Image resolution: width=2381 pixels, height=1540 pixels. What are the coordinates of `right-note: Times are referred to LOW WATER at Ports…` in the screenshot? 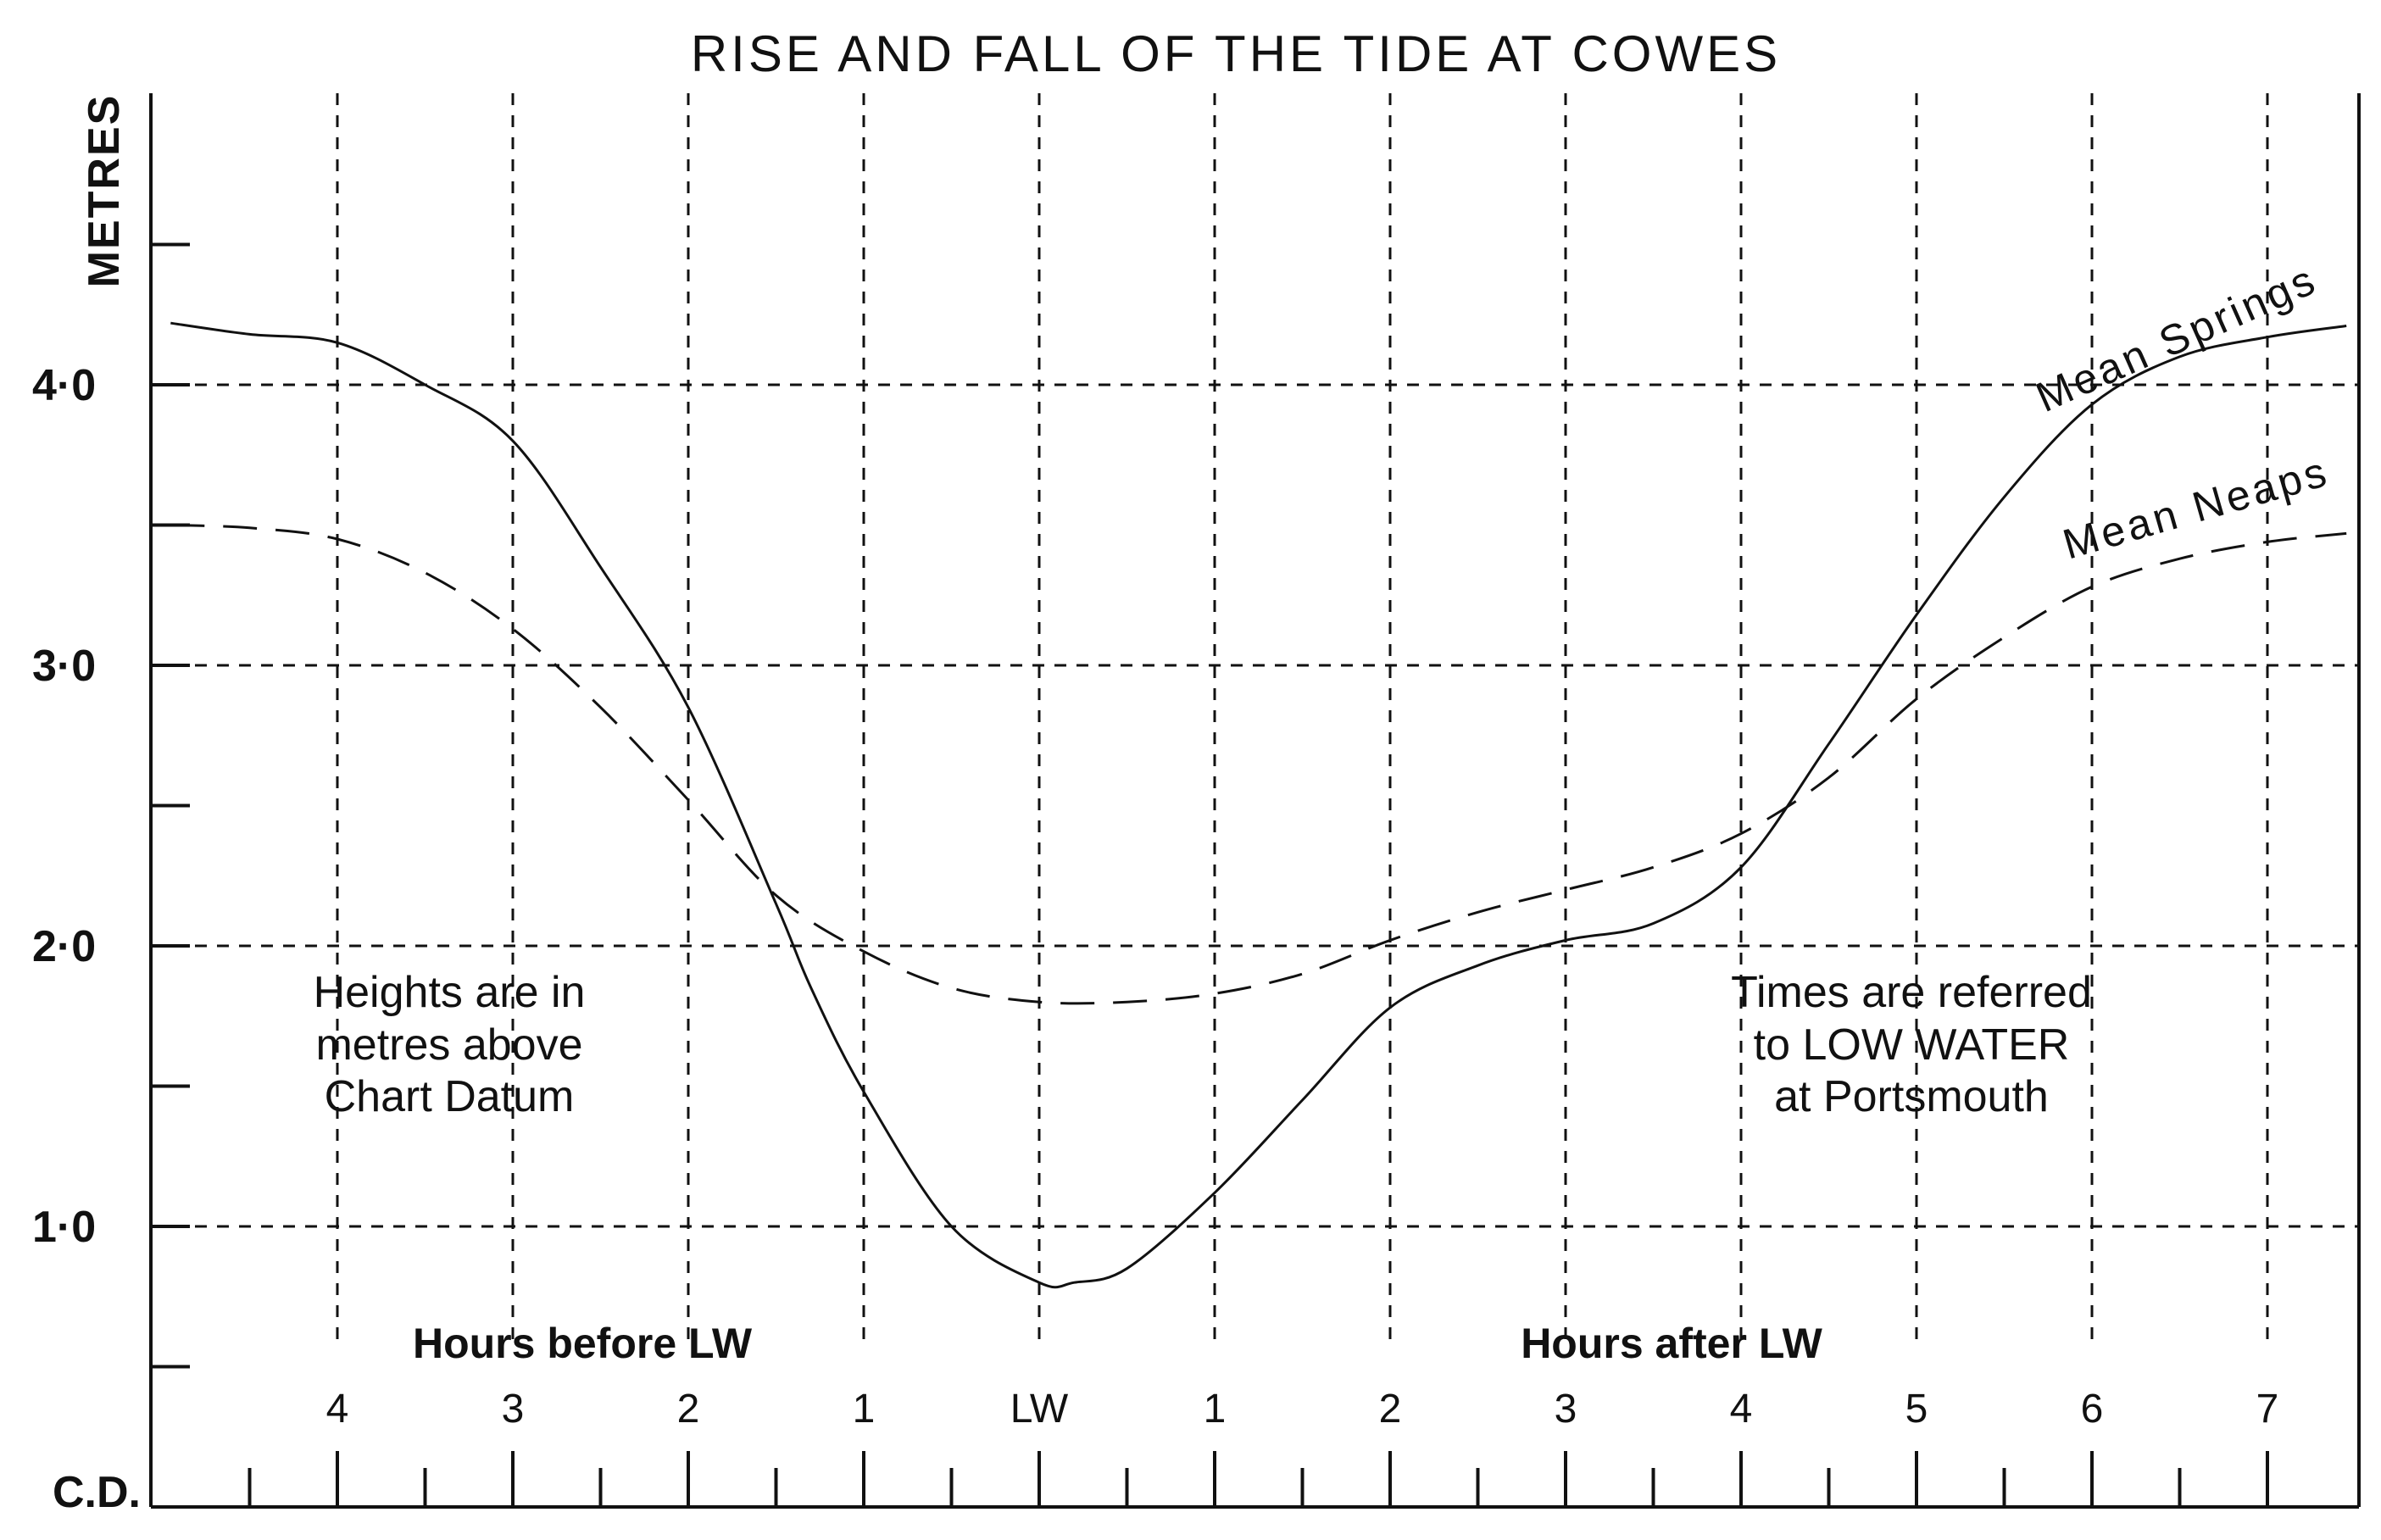 It's located at (1911, 1045).